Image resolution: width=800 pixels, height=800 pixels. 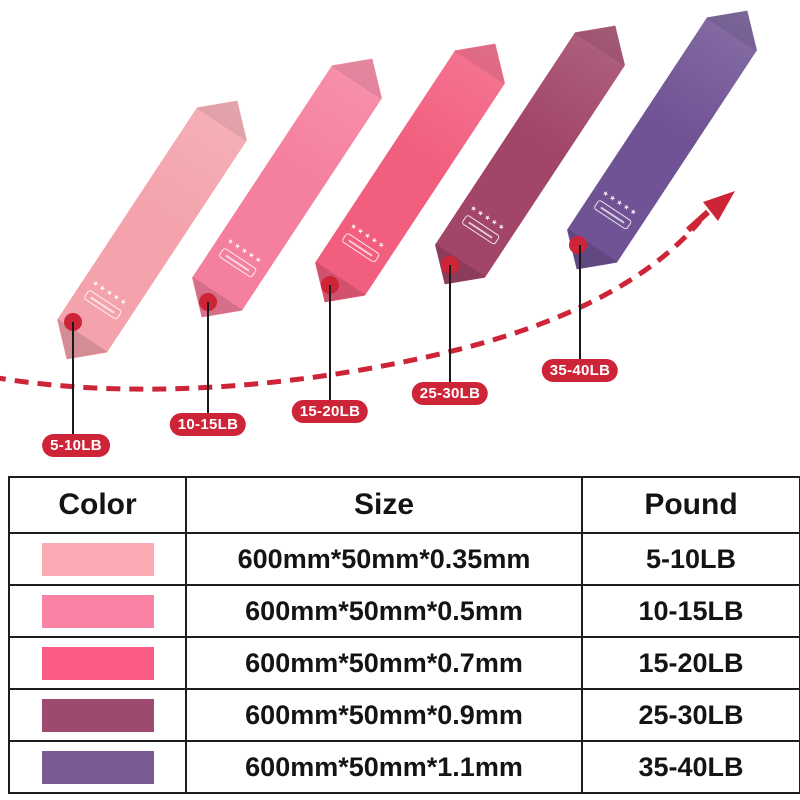 I want to click on table-row: 600mm*50mm*0.35mm 5-10LB, so click(x=404, y=559).